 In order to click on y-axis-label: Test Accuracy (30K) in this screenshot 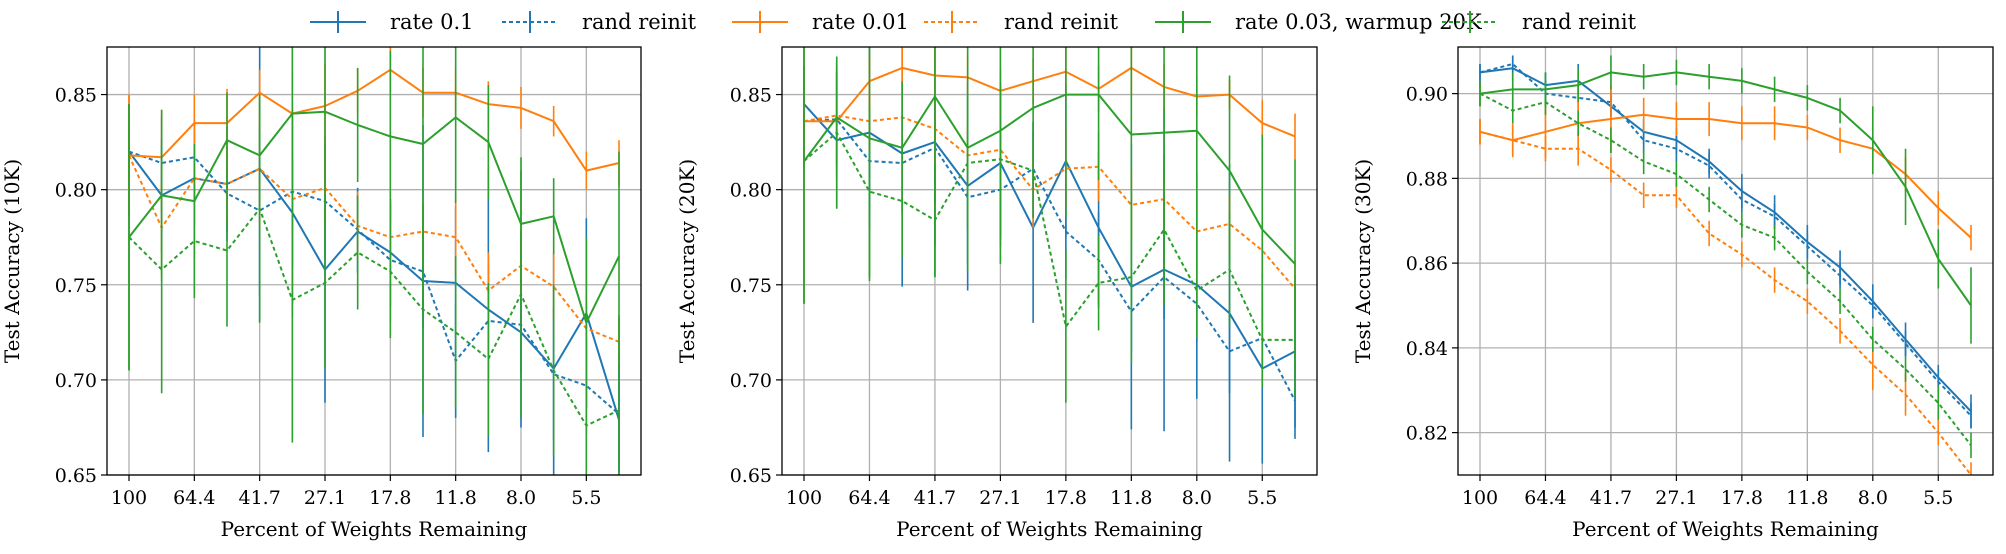, I will do `click(1363, 261)`.